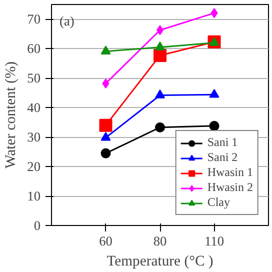 This screenshot has height=272, width=272. I want to click on x-axis-title: Temperature (°C ), so click(160, 262).